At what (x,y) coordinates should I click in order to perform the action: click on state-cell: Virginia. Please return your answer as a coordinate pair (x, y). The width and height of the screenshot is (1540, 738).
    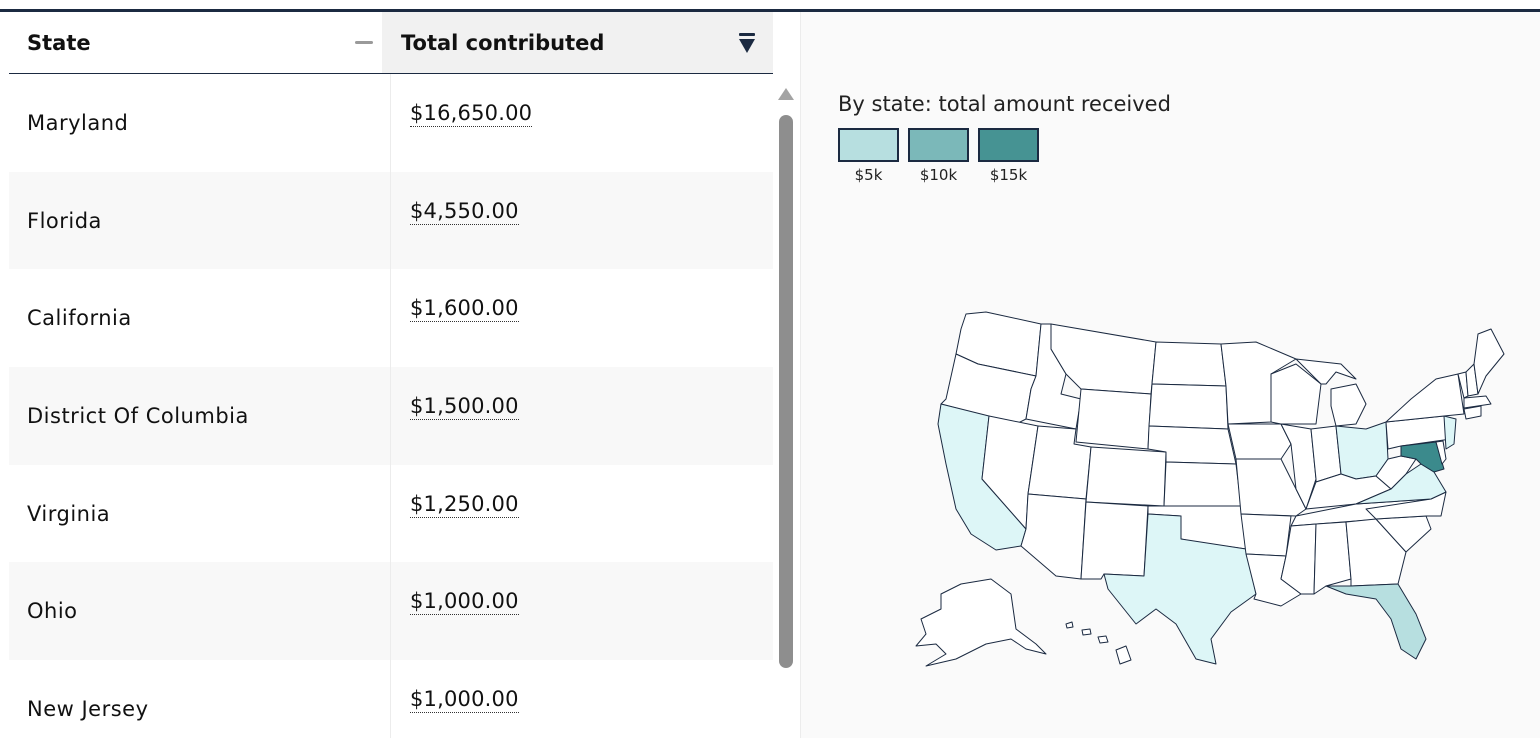
    Looking at the image, I should click on (69, 513).